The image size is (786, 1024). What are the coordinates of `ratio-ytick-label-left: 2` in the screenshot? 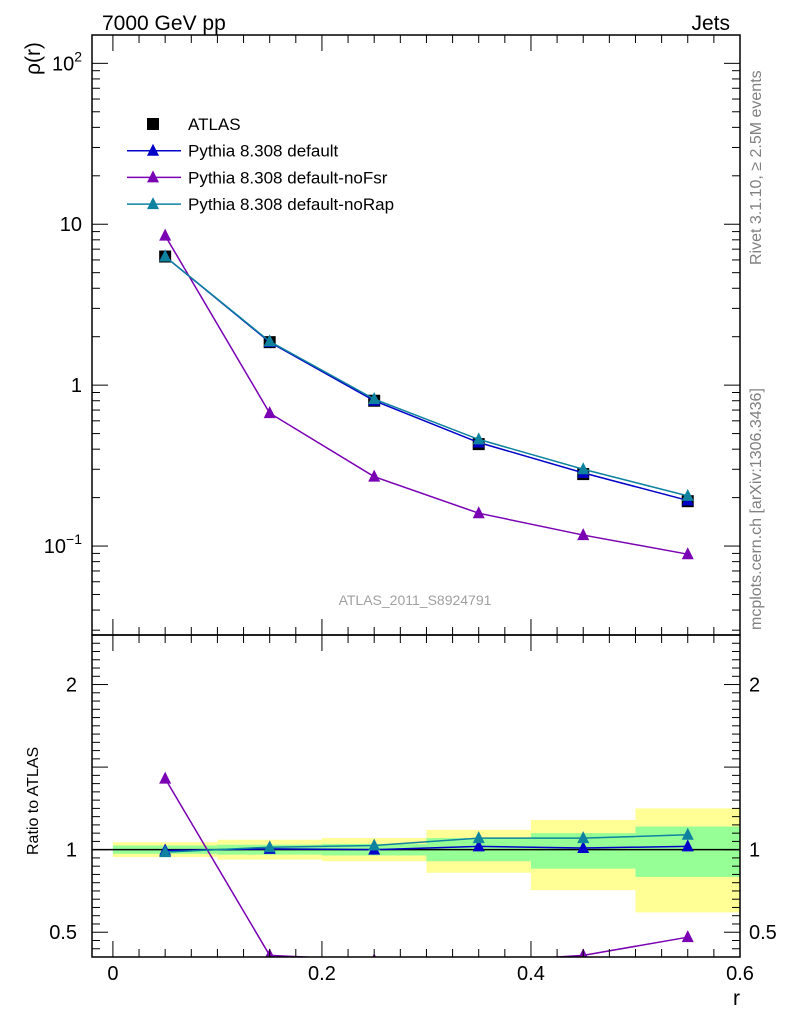 It's located at (71, 686).